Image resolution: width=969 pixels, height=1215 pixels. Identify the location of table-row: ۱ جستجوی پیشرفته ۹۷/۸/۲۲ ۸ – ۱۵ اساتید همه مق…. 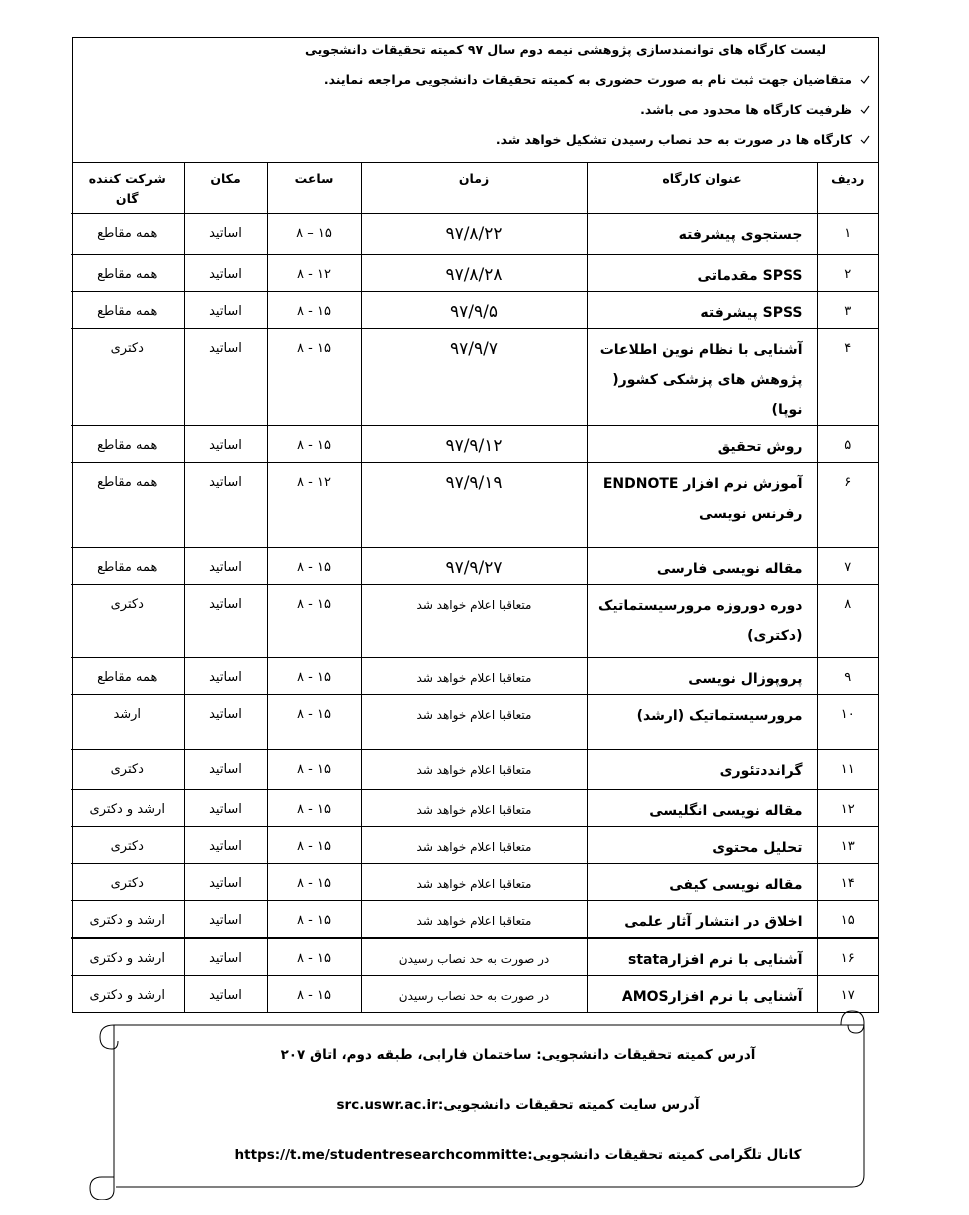
(474, 233).